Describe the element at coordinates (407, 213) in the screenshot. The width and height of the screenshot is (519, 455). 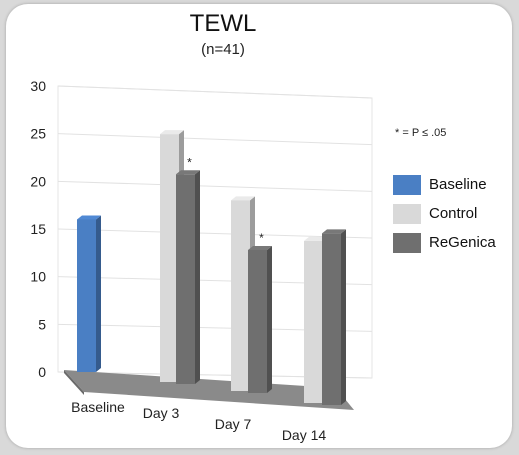
I see `legend-swatch-control` at that location.